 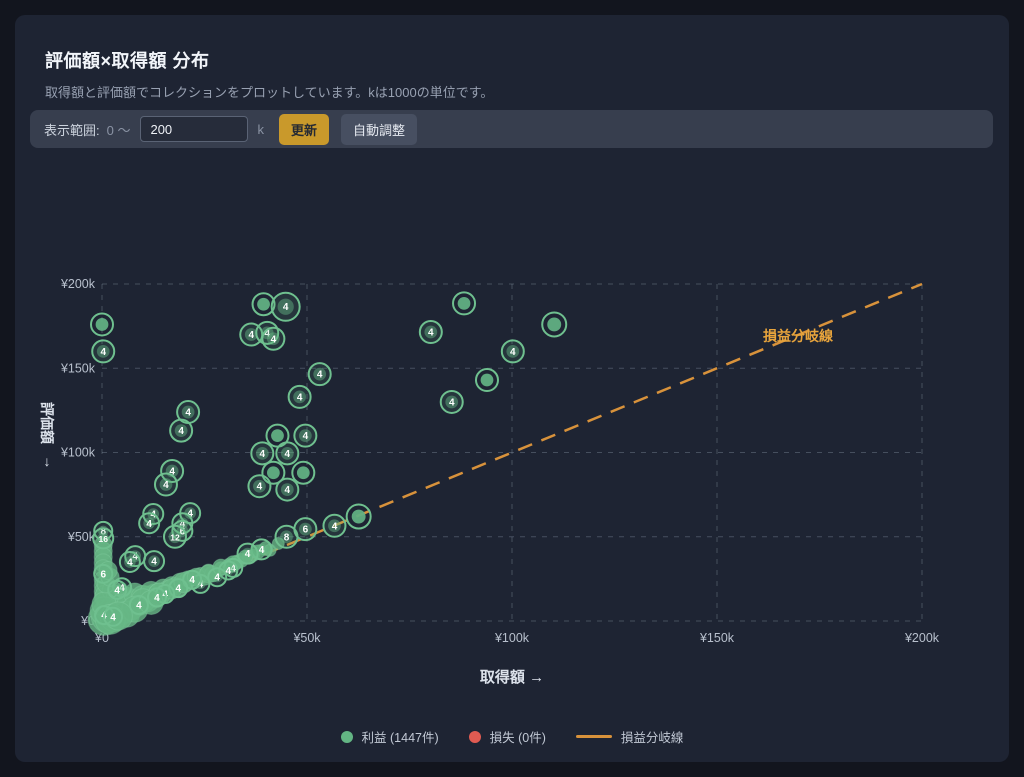 I want to click on page-title: 評価額×取得額 分布, so click(x=127, y=61).